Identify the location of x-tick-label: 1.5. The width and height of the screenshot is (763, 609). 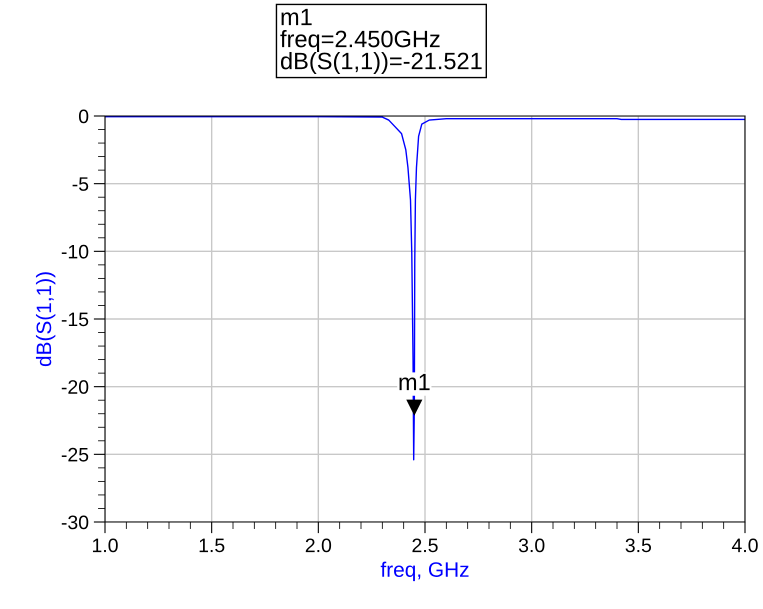
(212, 545).